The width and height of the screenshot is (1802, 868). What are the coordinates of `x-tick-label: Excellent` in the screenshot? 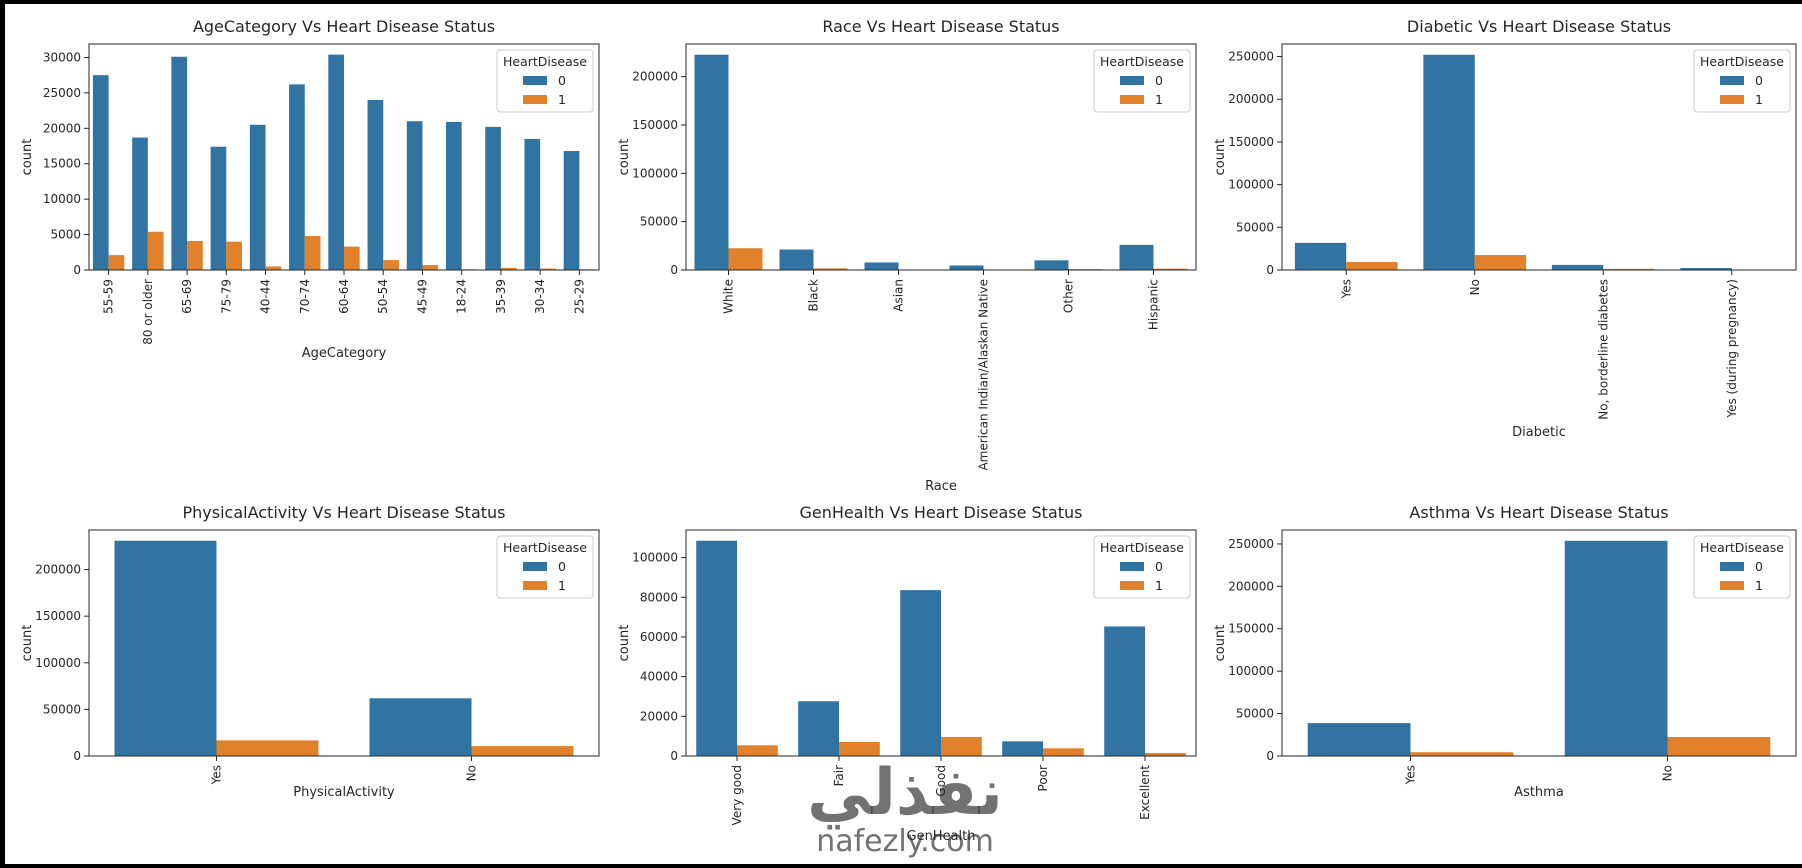 It's located at (1145, 792).